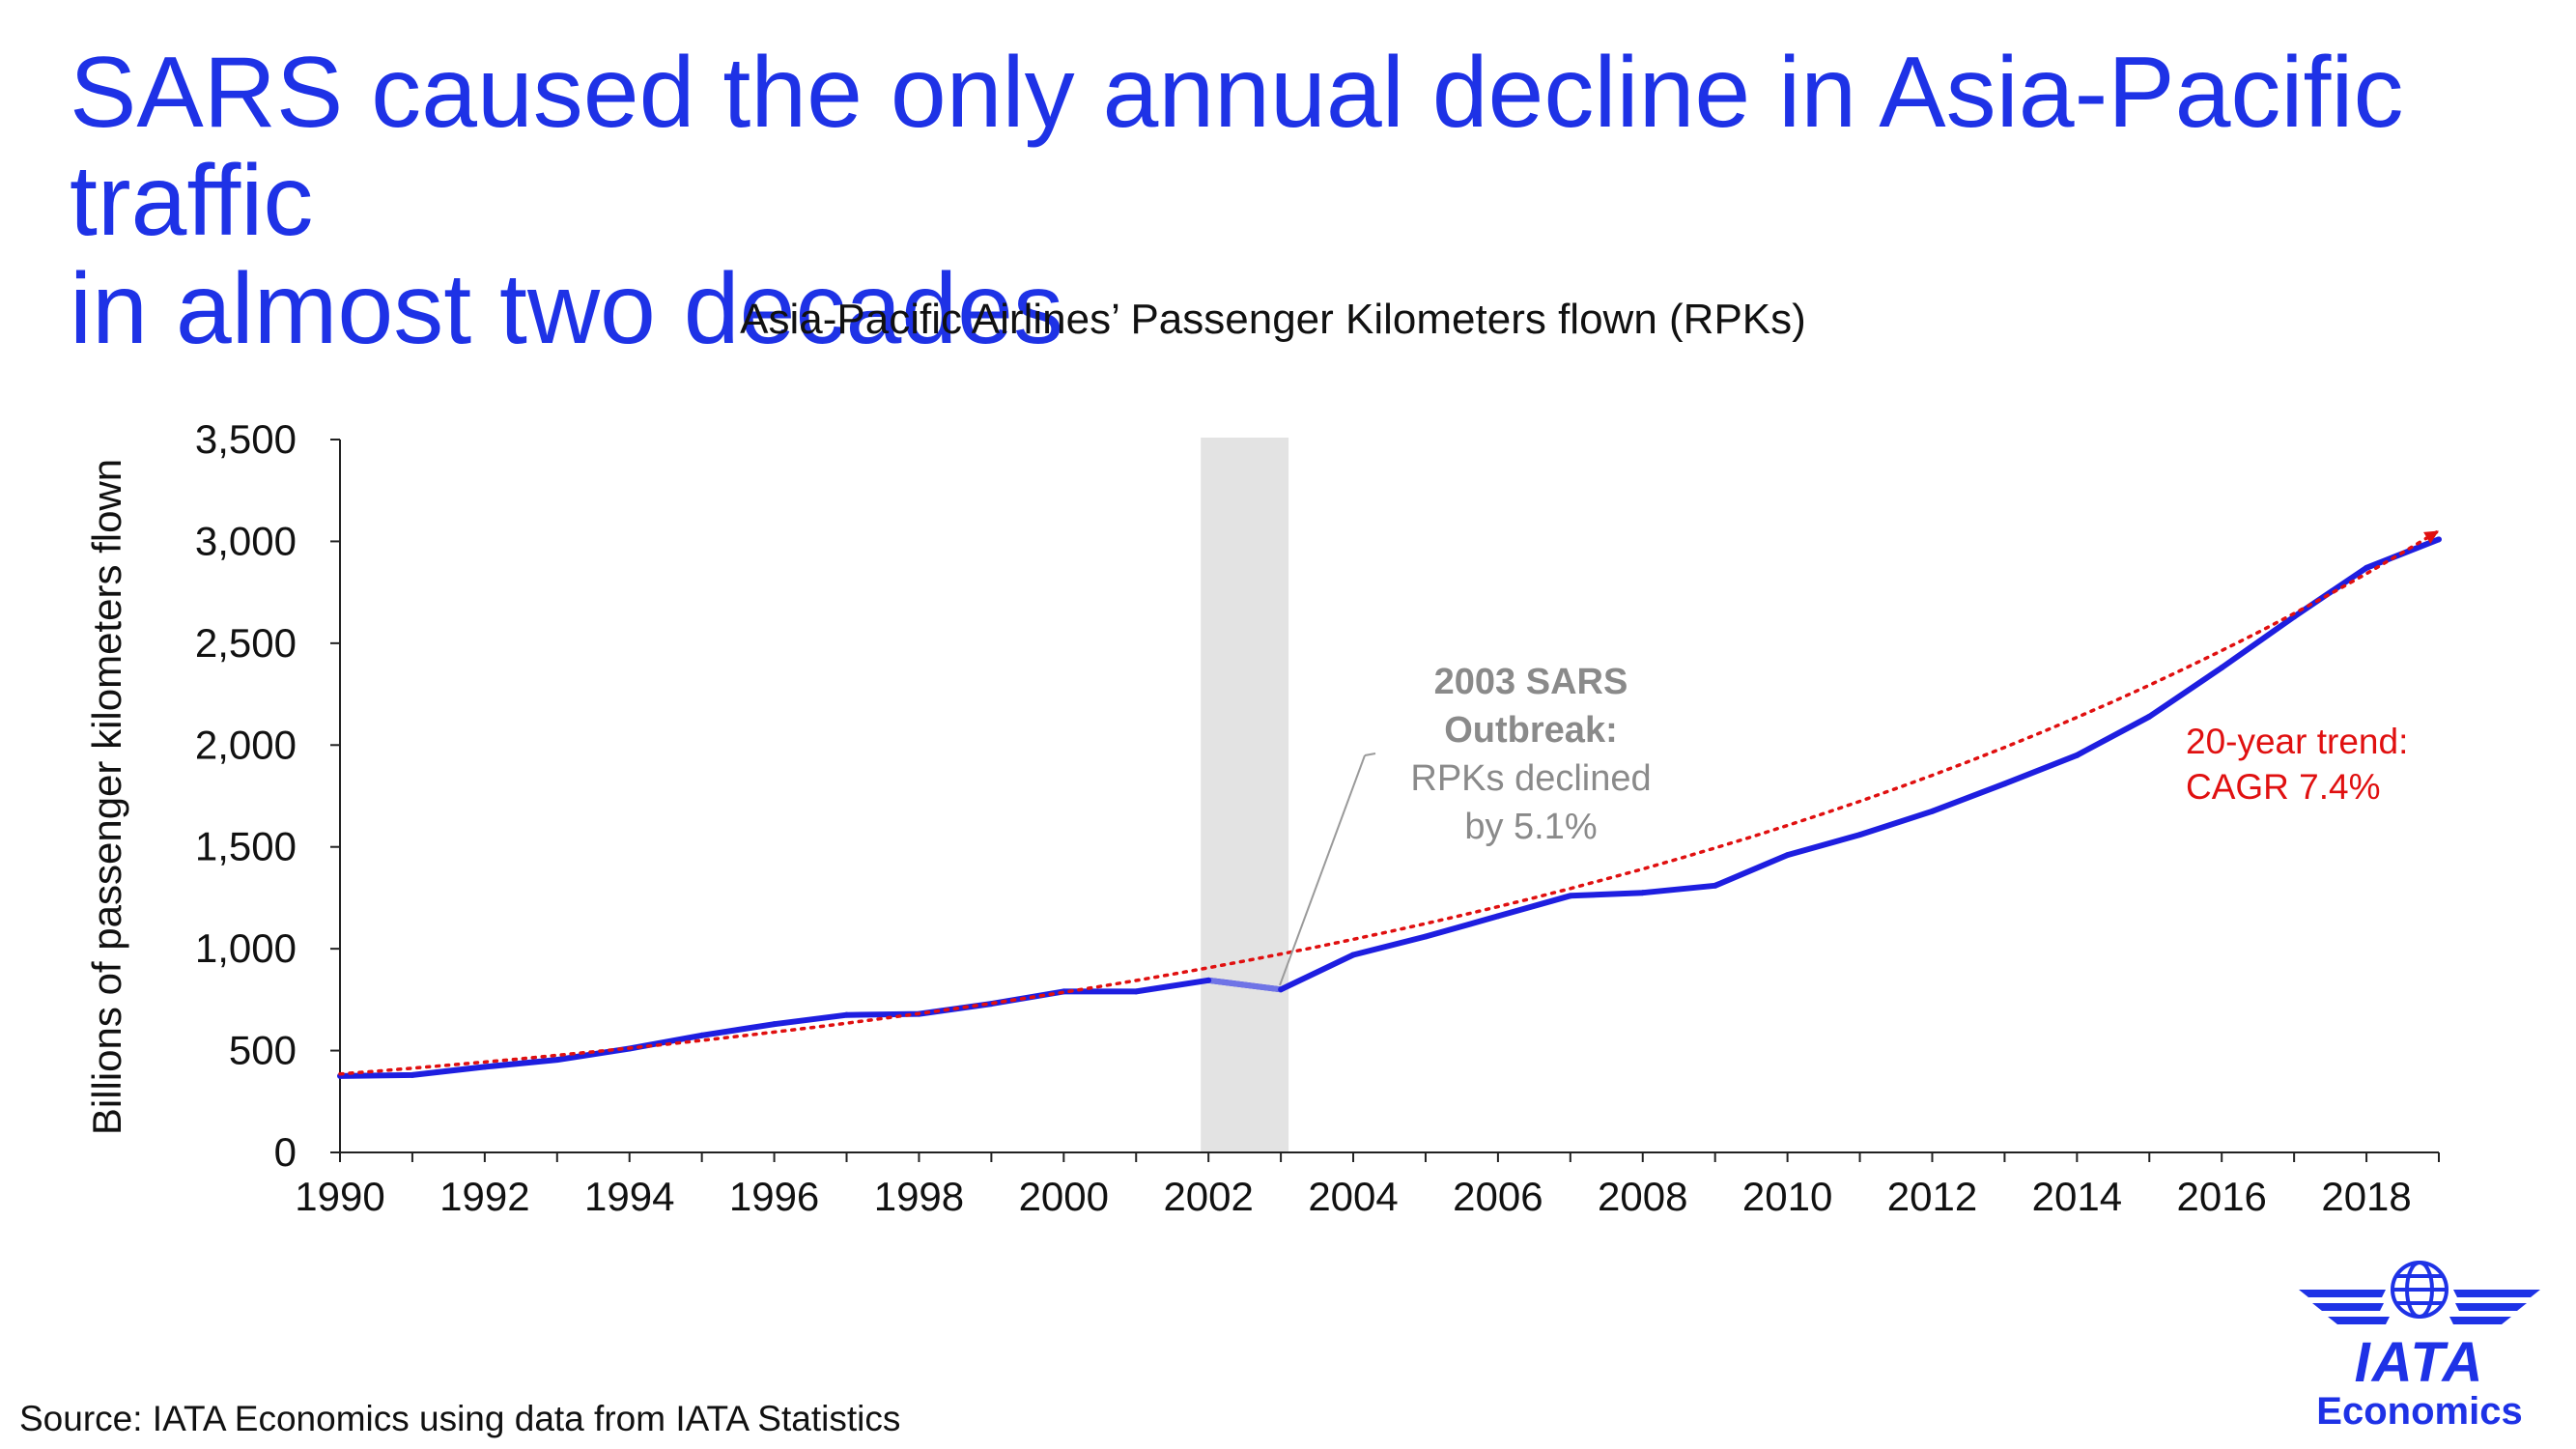  What do you see at coordinates (1787, 1196) in the screenshot?
I see `x-tick-label: 2010` at bounding box center [1787, 1196].